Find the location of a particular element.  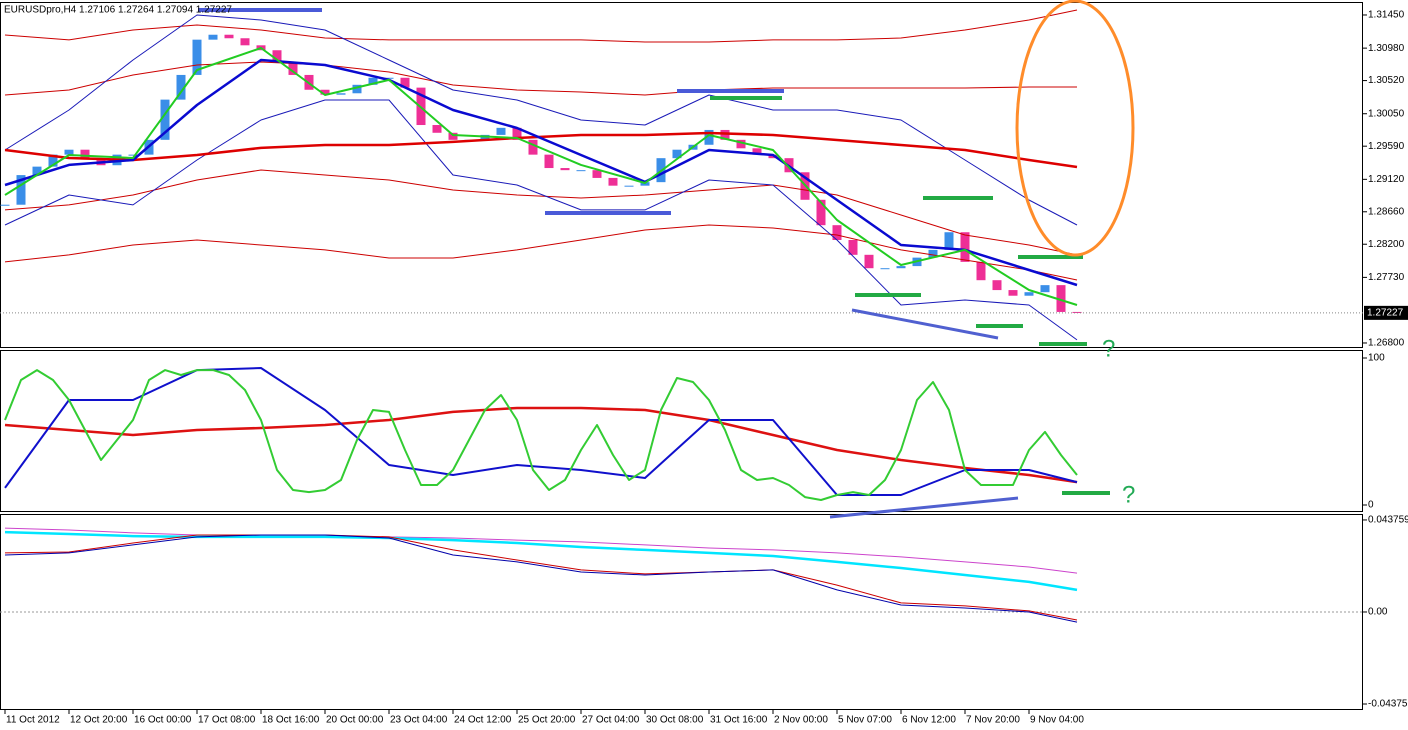

x-tick-label: 11 Oct 2012 is located at coordinates (33, 720).